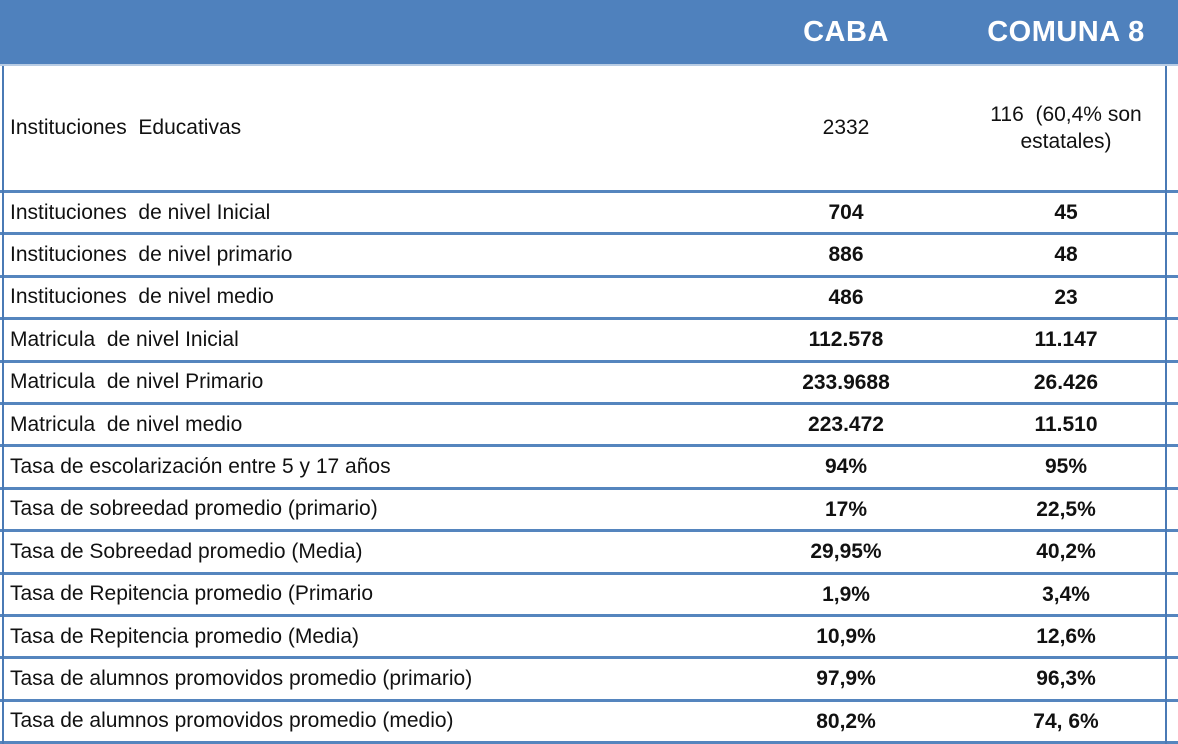 The image size is (1178, 744). I want to click on comuna8-value: 26.426, so click(1066, 382).